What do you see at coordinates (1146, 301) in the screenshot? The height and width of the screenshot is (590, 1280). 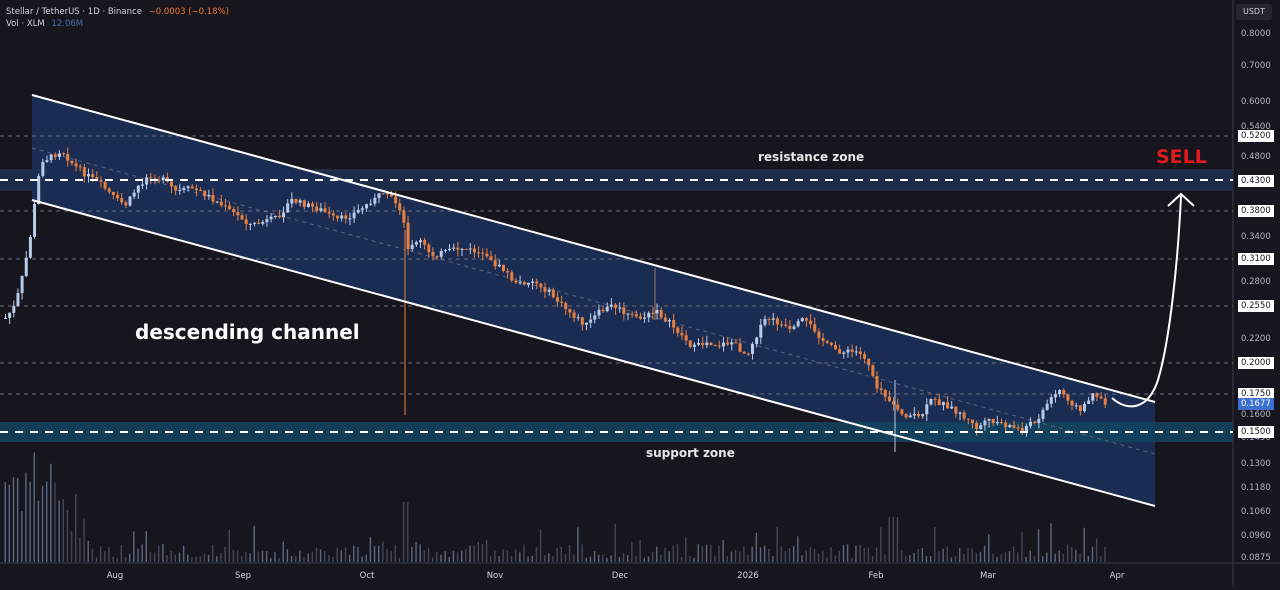 I see `projection-arrow-path` at bounding box center [1146, 301].